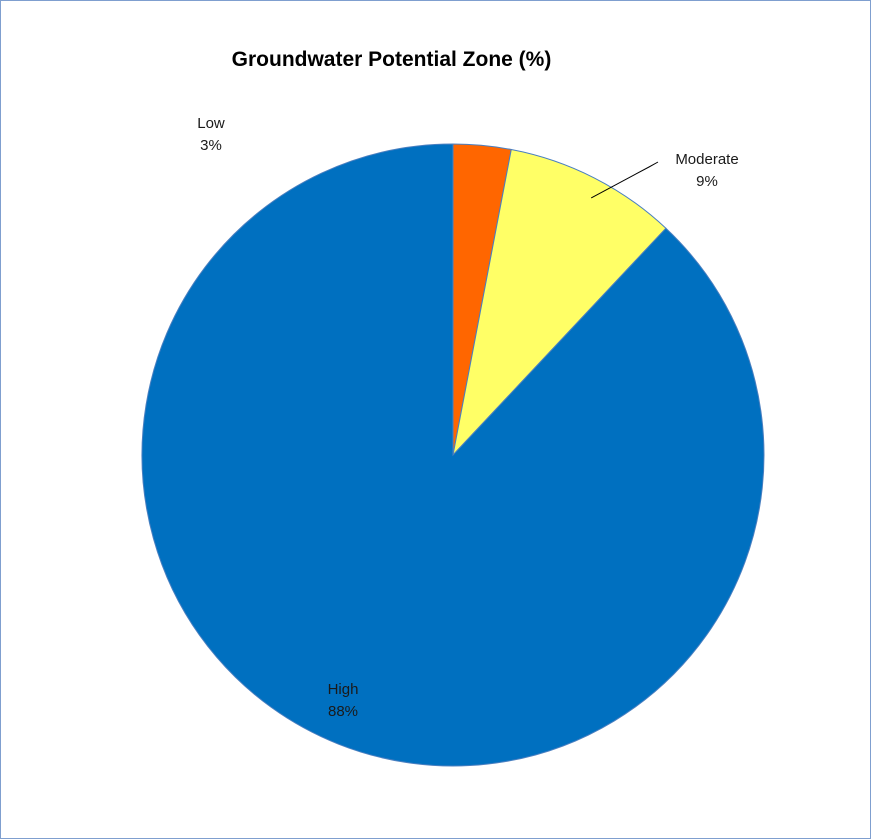 The image size is (871, 839). I want to click on data-label-moderate-percent: 9%, so click(707, 181).